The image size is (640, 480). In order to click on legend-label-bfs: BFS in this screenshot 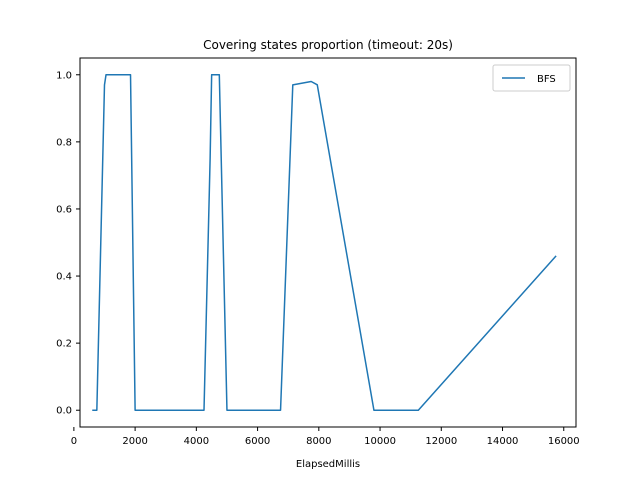, I will do `click(546, 79)`.